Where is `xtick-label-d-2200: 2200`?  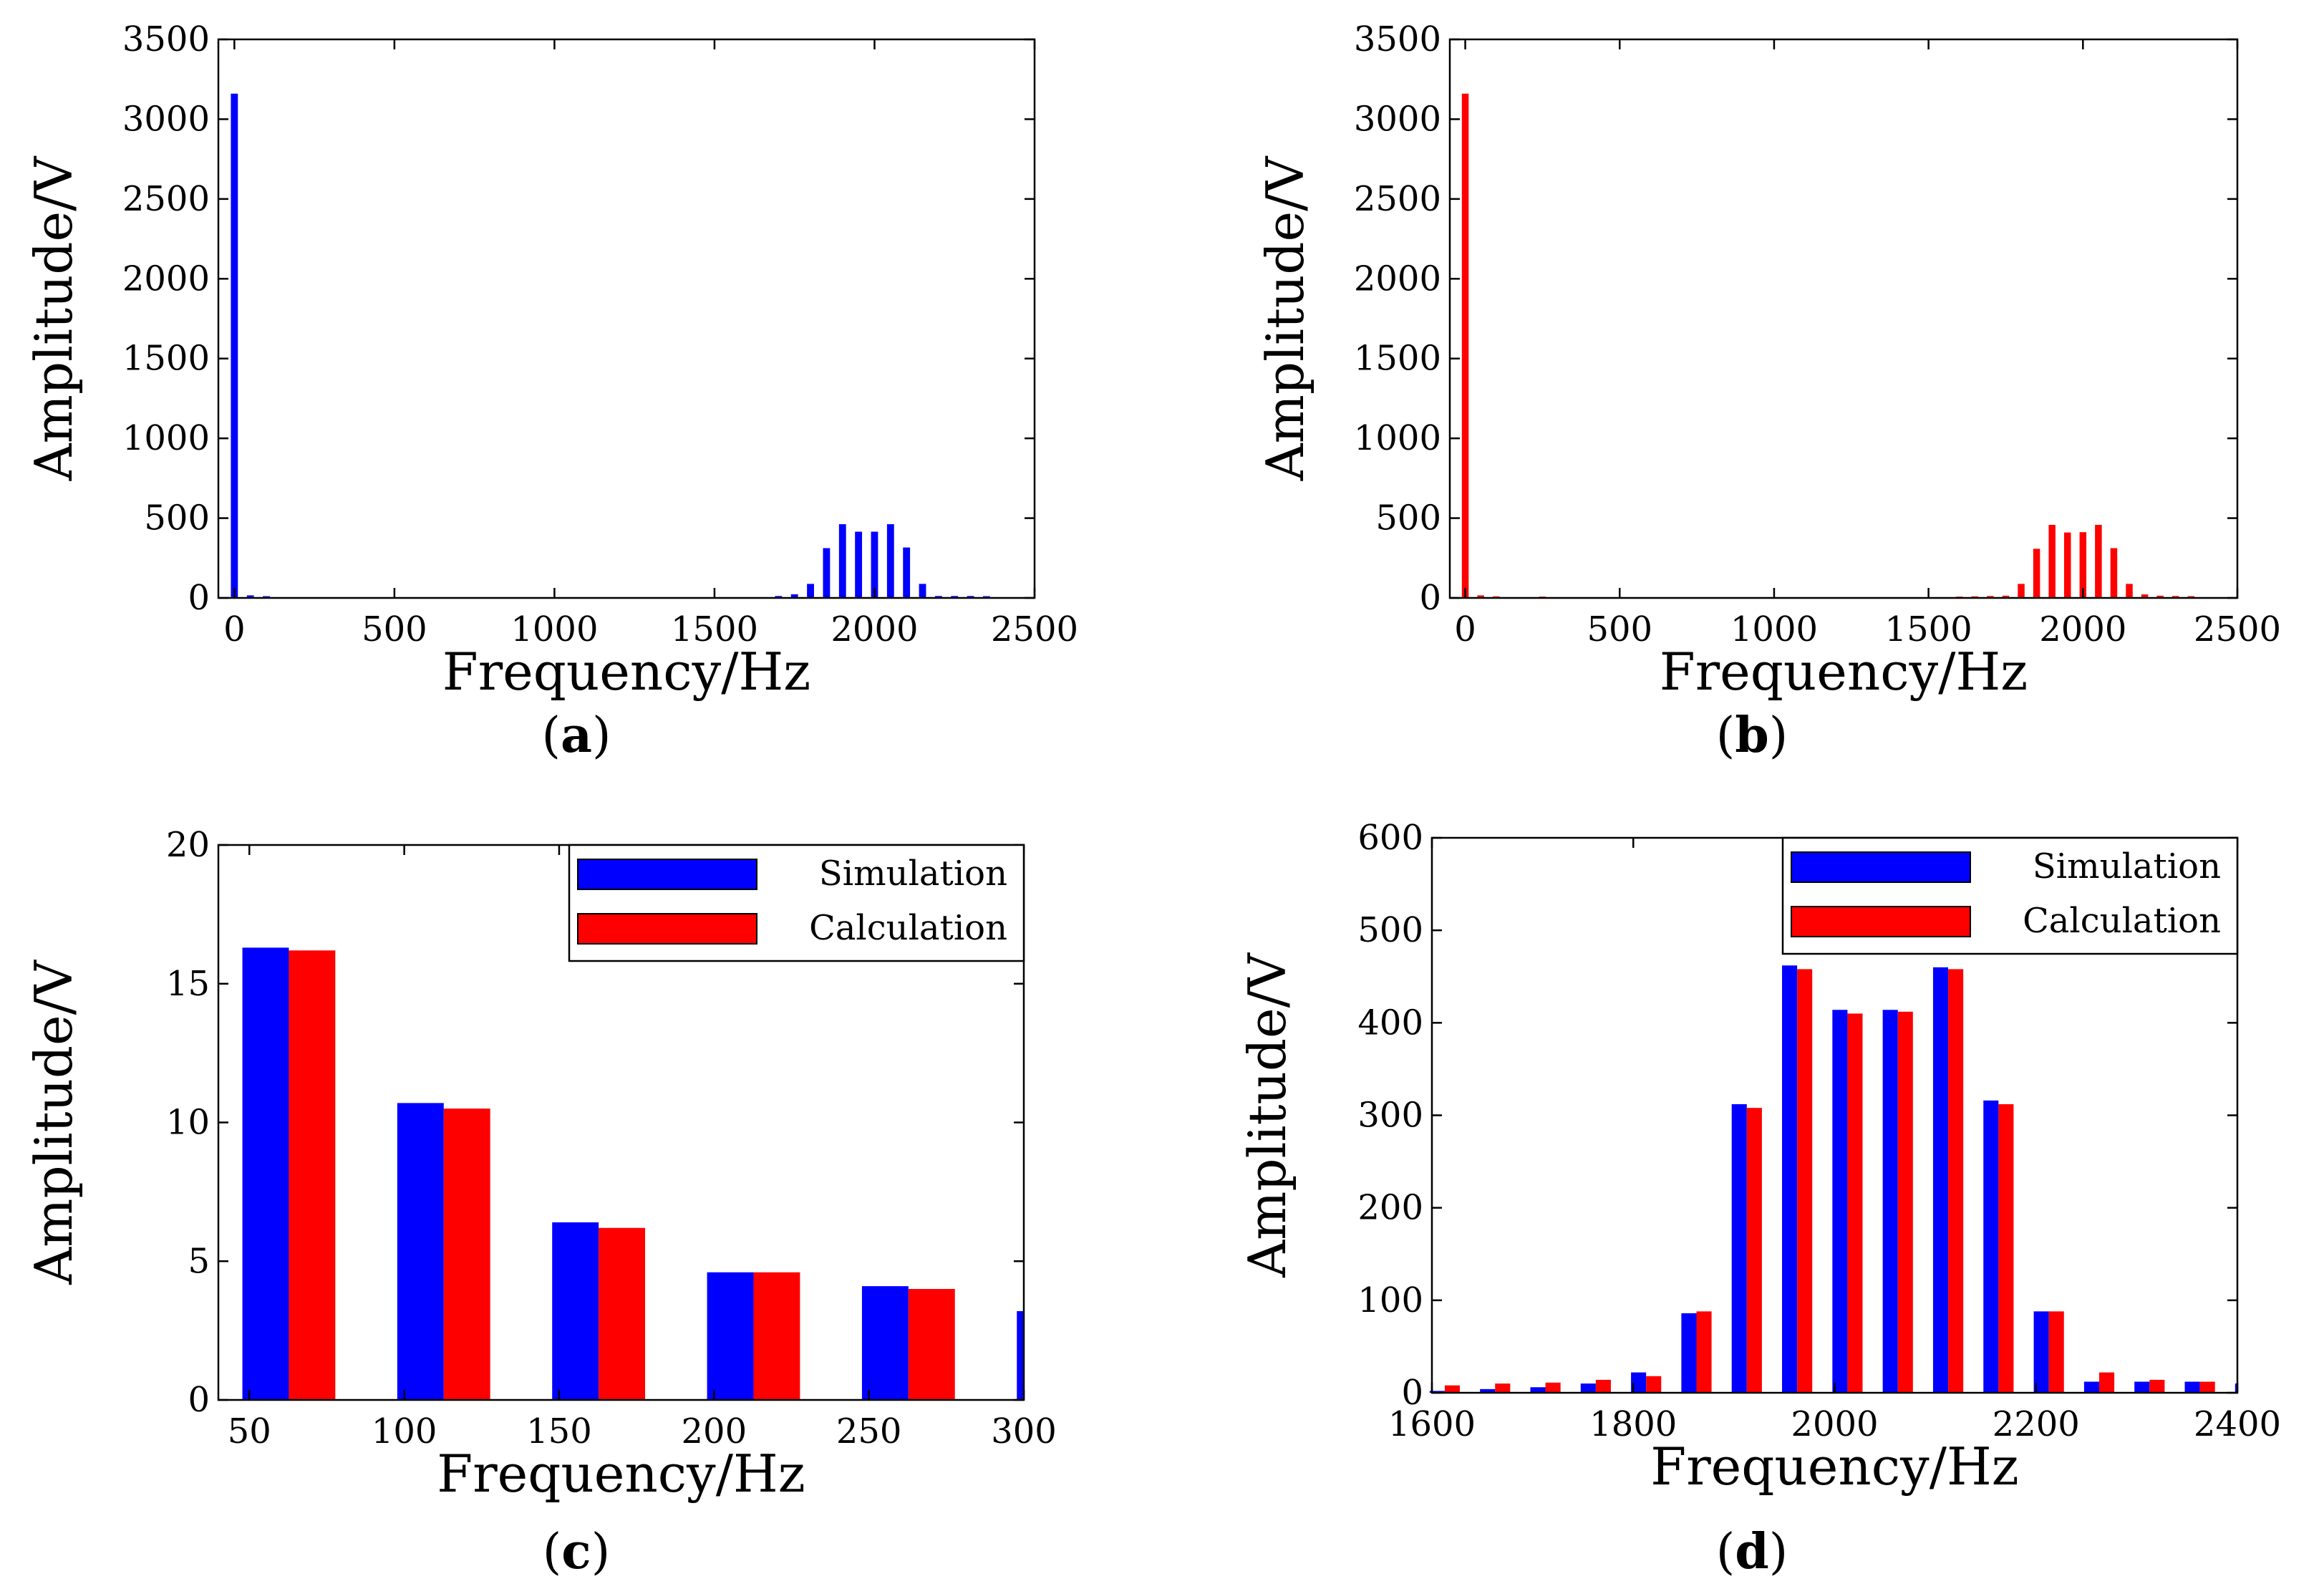 xtick-label-d-2200: 2200 is located at coordinates (2036, 1424).